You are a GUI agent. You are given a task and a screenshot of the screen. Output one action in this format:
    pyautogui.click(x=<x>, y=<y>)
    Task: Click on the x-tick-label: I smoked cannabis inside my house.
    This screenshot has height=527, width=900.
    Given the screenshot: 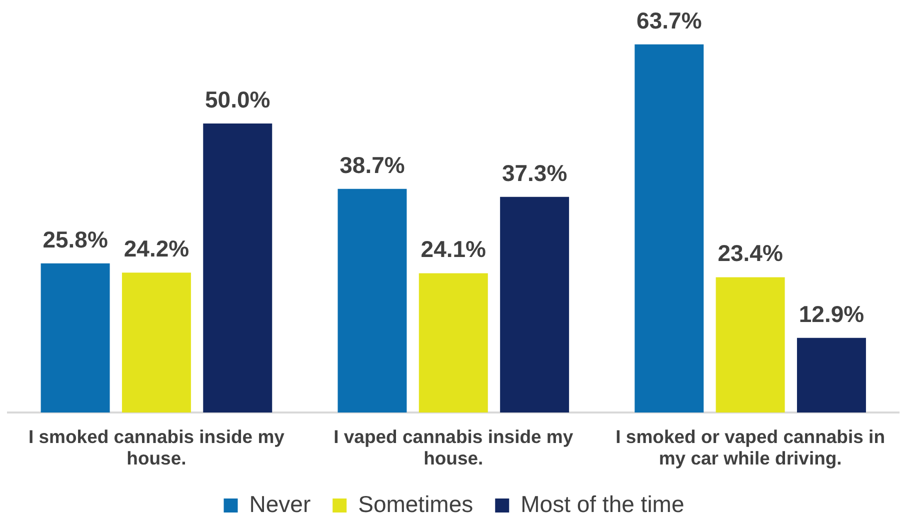 What is the action you would take?
    pyautogui.click(x=157, y=447)
    